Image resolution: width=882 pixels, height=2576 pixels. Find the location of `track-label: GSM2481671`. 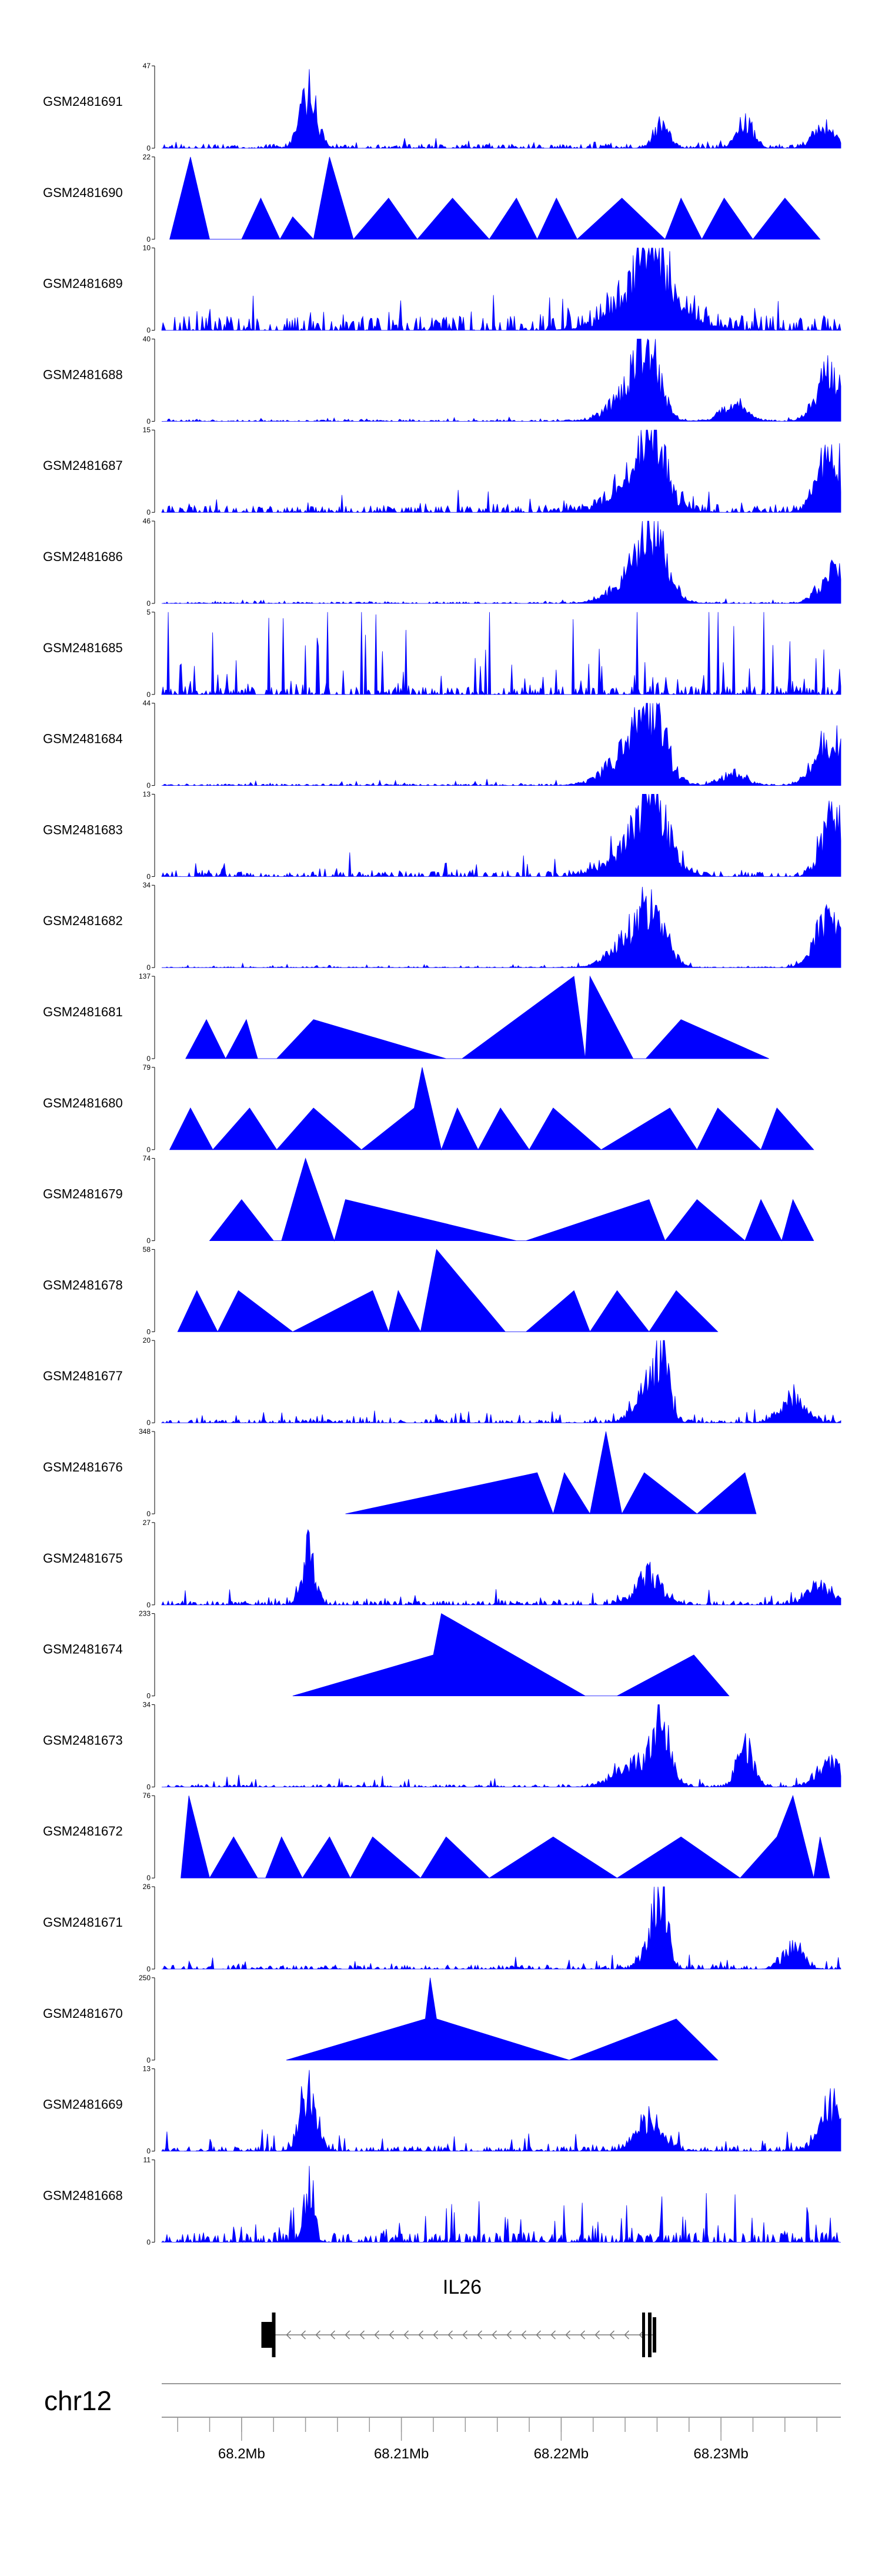

track-label: GSM2481671 is located at coordinates (83, 1922).